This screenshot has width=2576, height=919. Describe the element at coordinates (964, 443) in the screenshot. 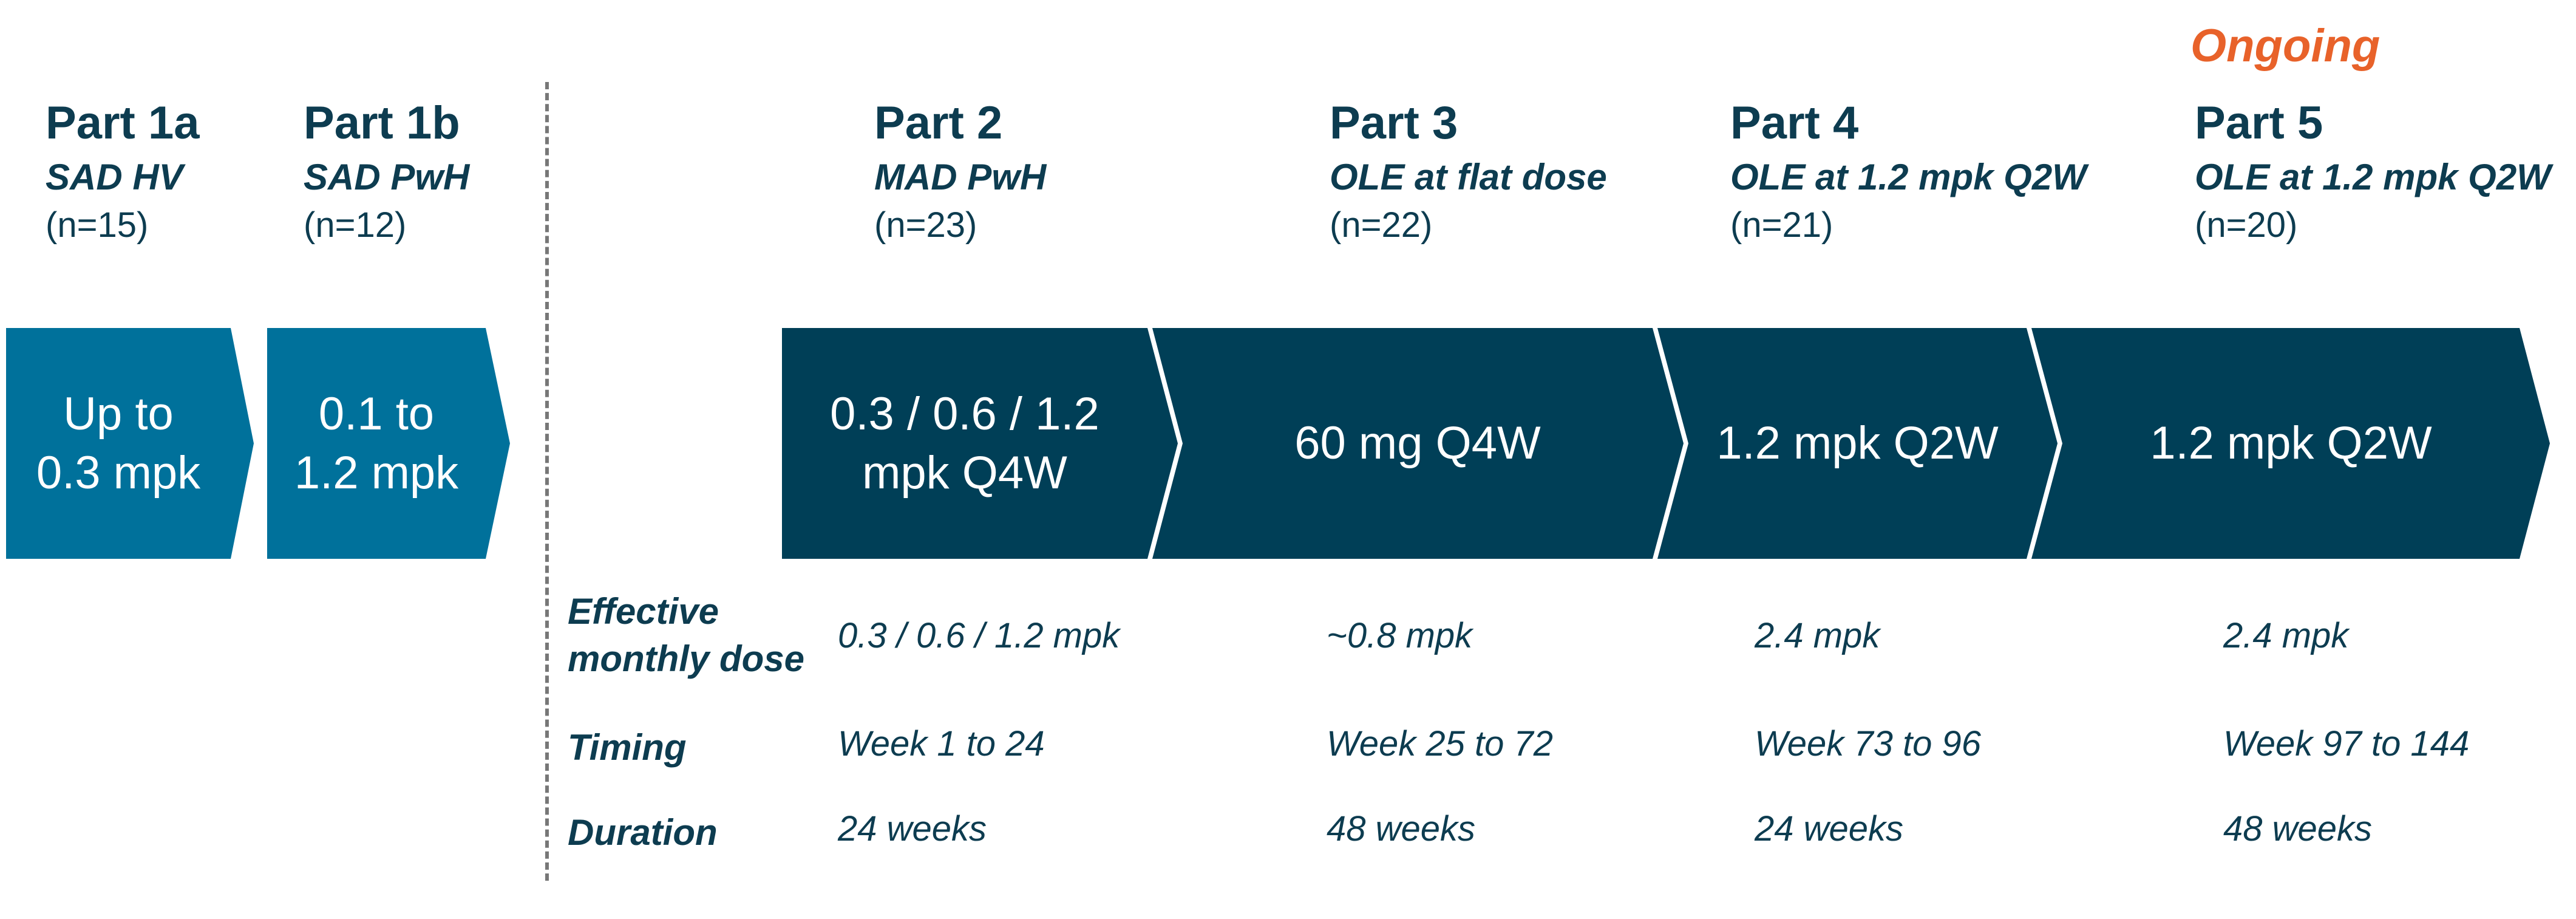

I see `part-2-dose: 0.3 / 0.6 / 1.2 mpk Q4W` at that location.